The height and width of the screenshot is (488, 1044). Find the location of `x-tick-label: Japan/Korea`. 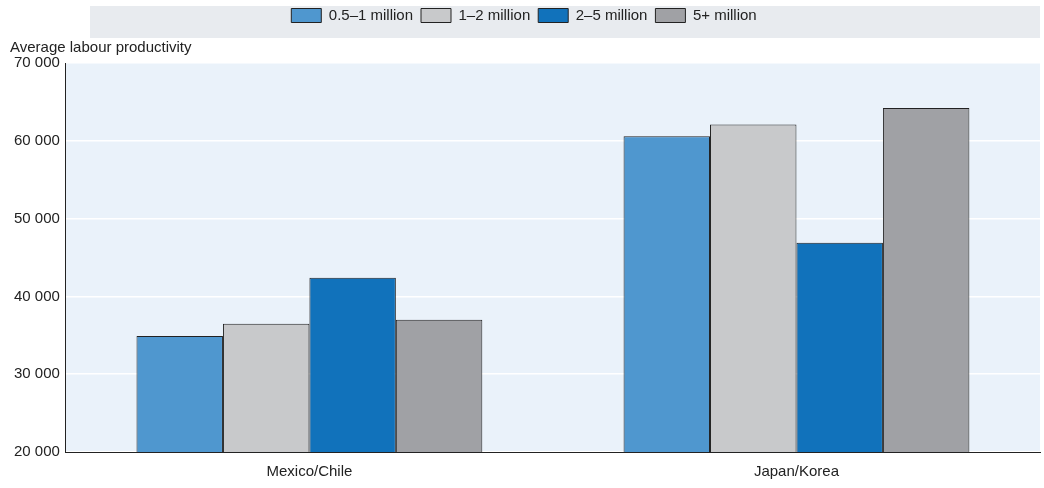

x-tick-label: Japan/Korea is located at coordinates (796, 471).